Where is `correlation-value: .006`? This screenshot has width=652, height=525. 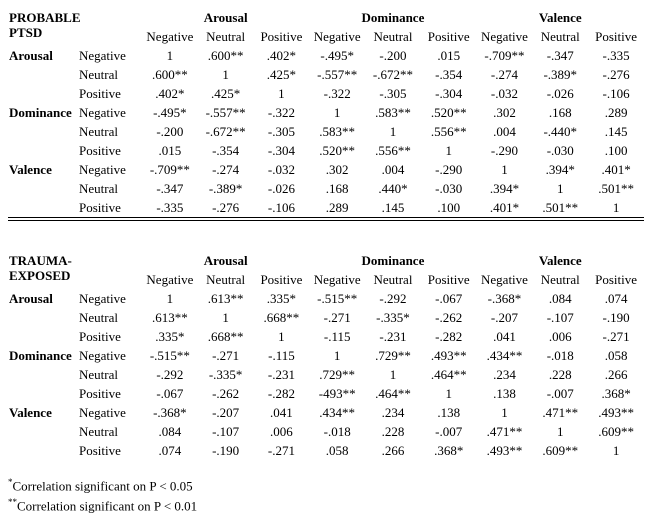 correlation-value: .006 is located at coordinates (281, 431).